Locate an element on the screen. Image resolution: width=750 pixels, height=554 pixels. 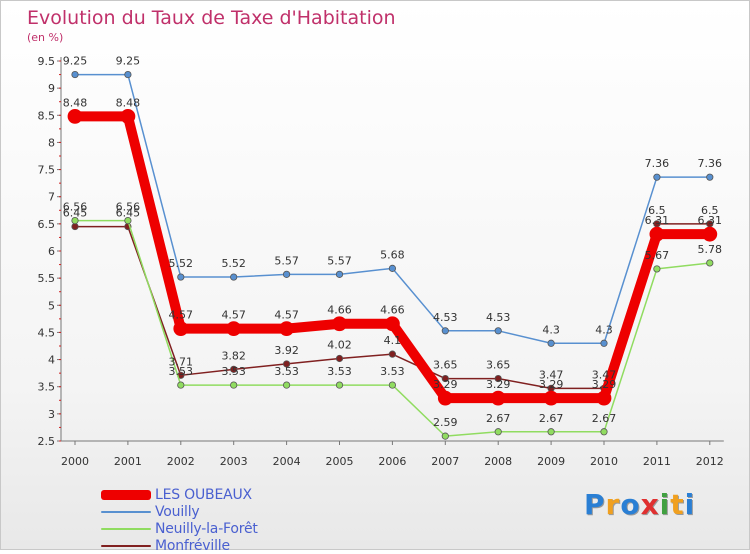
x-tick-label: 2004 is located at coordinates (287, 461).